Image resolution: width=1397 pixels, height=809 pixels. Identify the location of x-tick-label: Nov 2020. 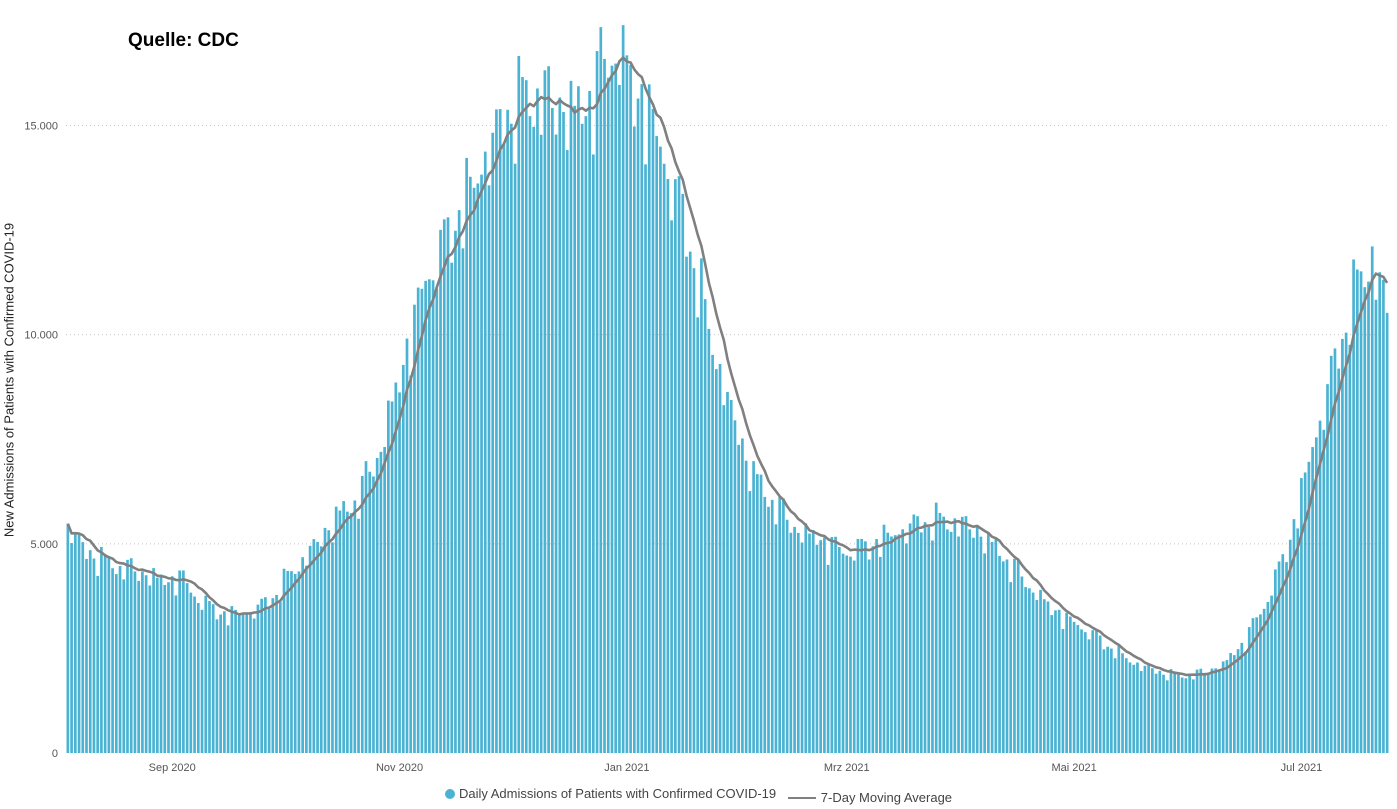
(399, 768).